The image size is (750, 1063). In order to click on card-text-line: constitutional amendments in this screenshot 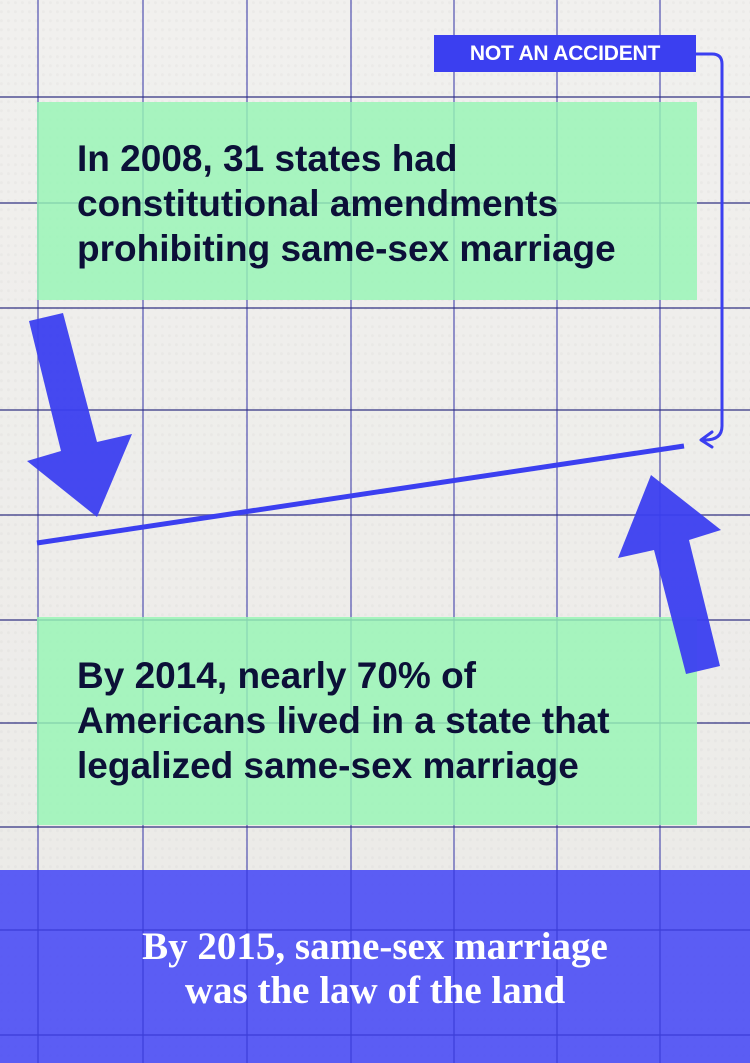, I will do `click(318, 203)`.